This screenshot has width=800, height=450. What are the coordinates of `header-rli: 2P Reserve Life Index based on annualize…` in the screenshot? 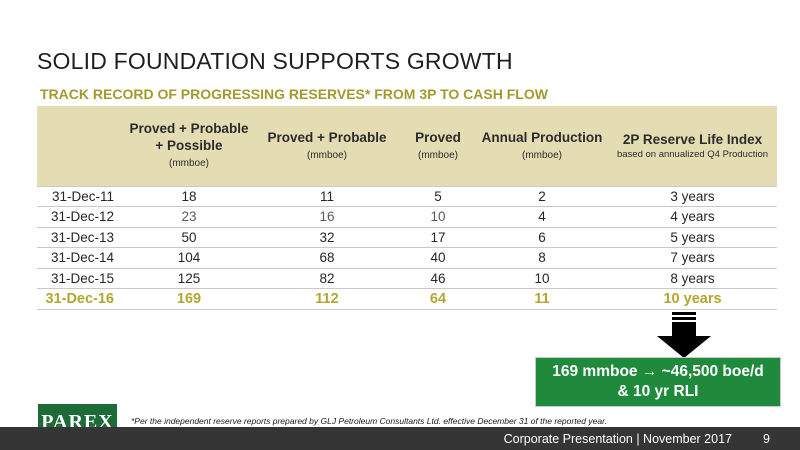 It's located at (692, 146).